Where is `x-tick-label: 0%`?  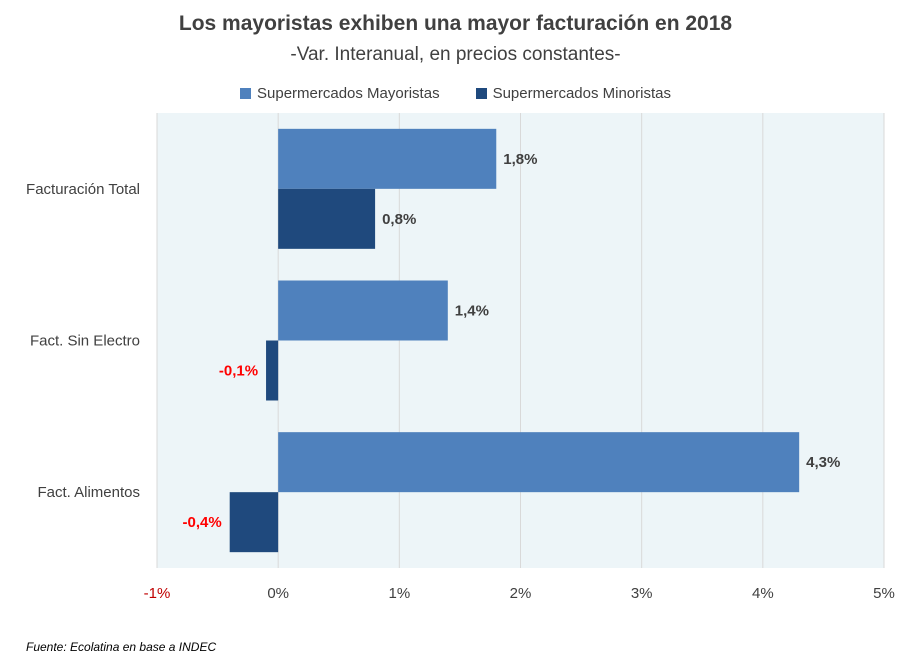
x-tick-label: 0% is located at coordinates (278, 593).